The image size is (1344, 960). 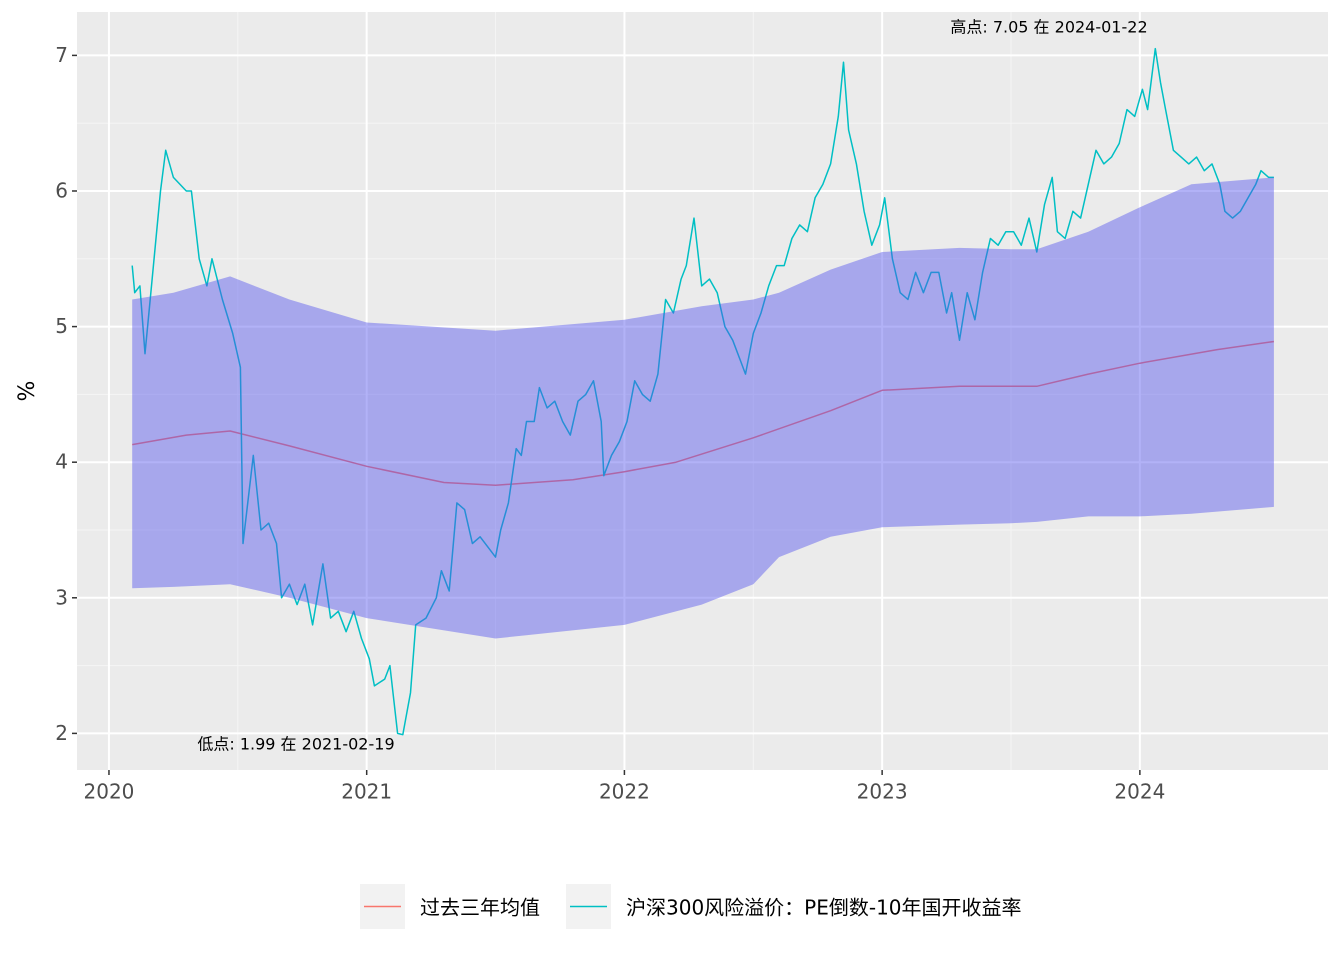 I want to click on x-tick-label: 2021, so click(x=366, y=792).